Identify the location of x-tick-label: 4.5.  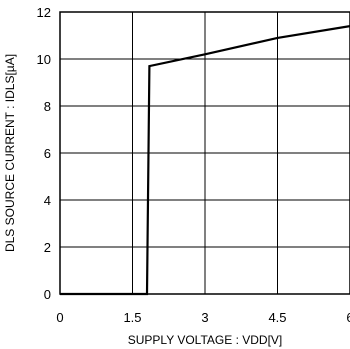
(277, 317).